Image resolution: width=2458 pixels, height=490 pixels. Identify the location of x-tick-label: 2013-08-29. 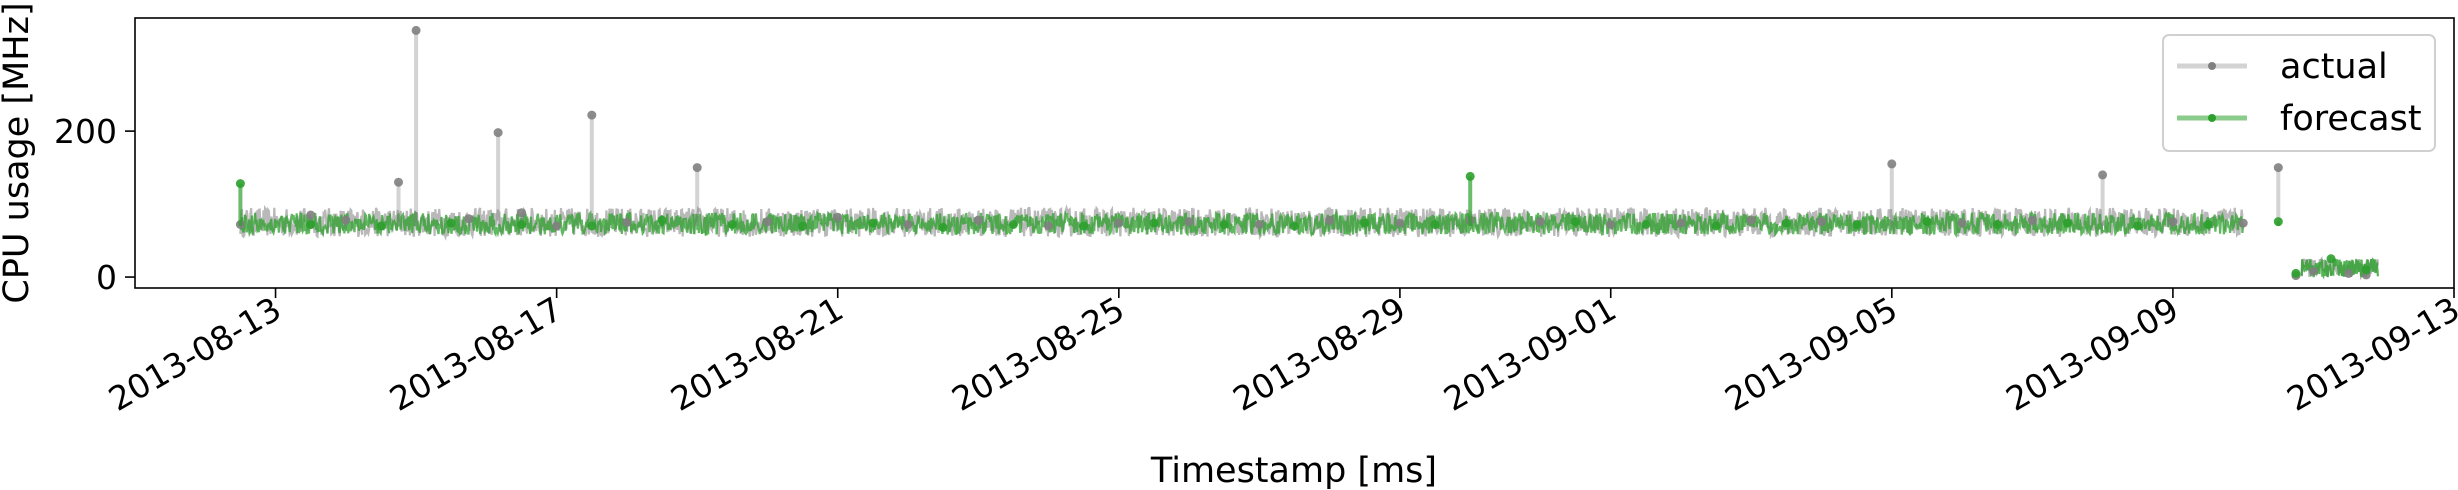
(1319, 354).